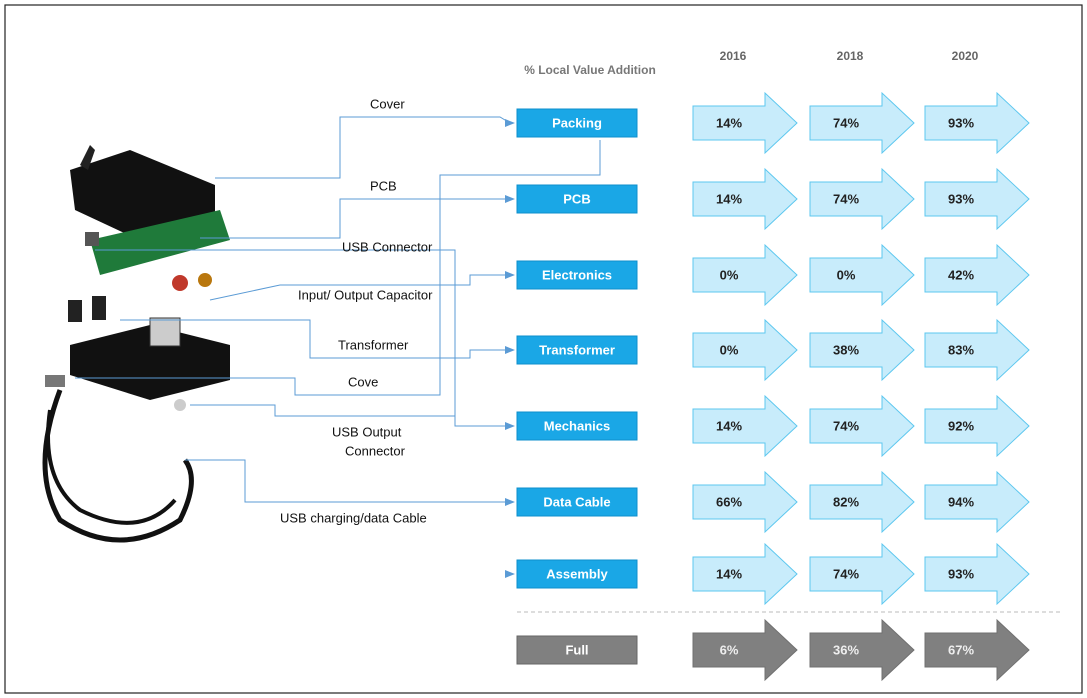  What do you see at coordinates (961, 649) in the screenshot?
I see `value-label: 67%` at bounding box center [961, 649].